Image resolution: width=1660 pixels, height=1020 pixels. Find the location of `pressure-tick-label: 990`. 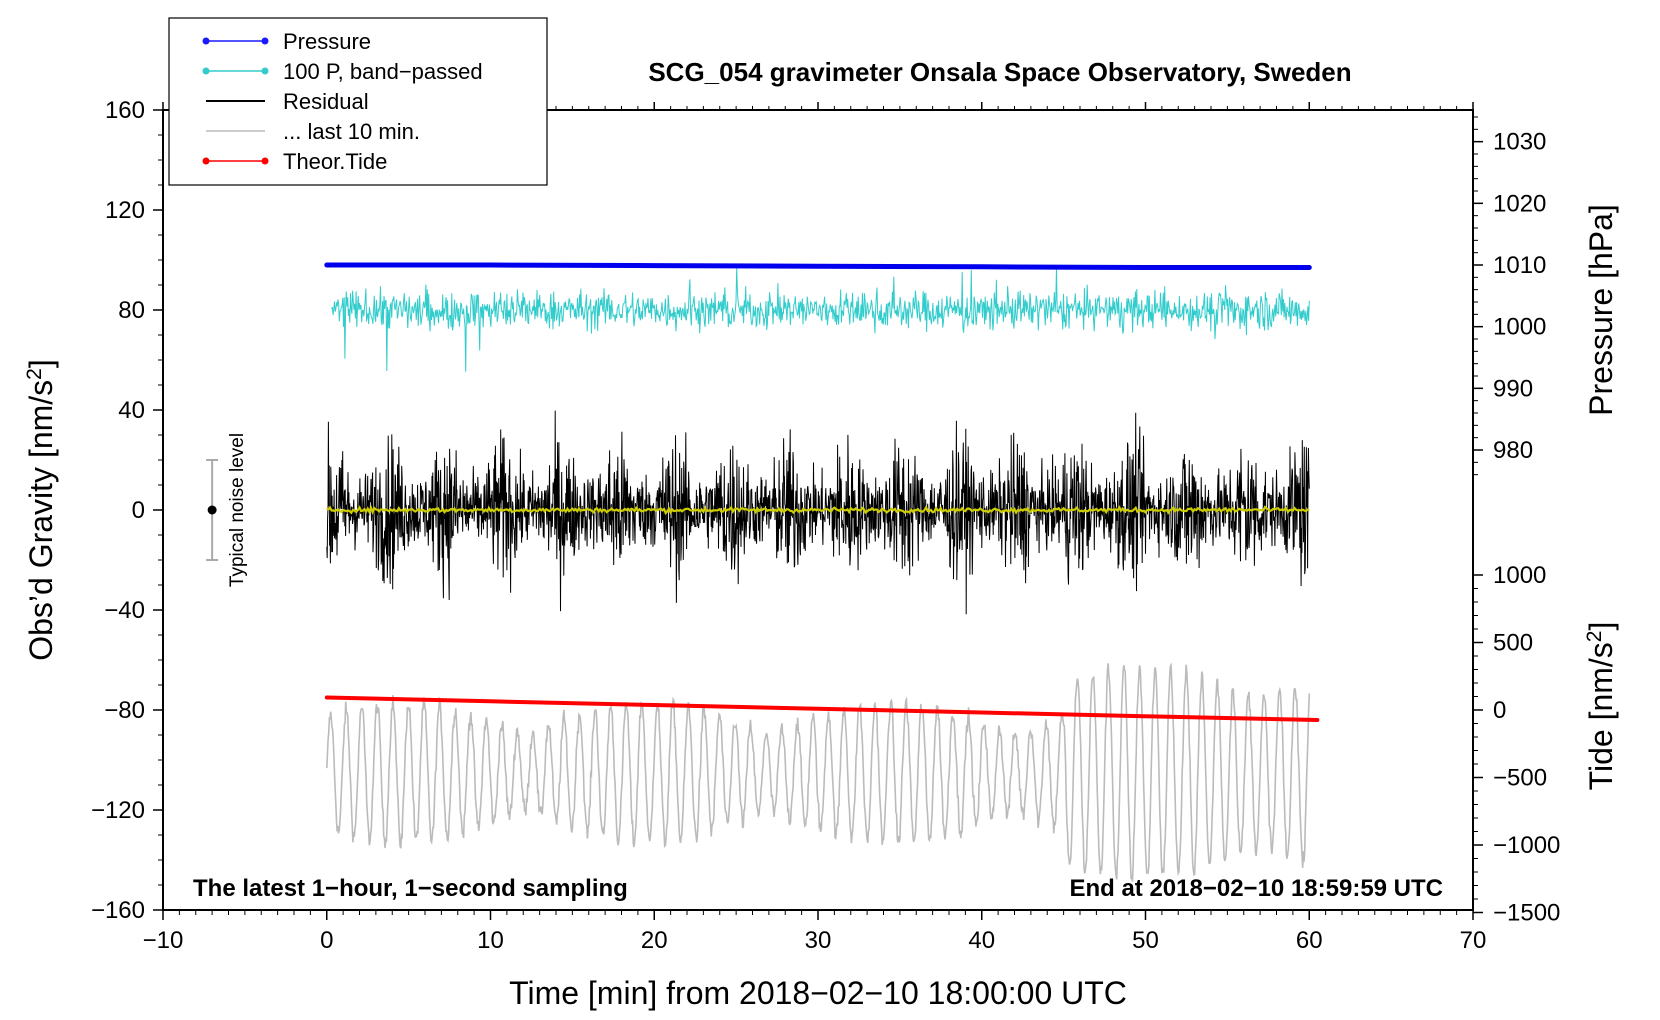

pressure-tick-label: 990 is located at coordinates (1513, 388).